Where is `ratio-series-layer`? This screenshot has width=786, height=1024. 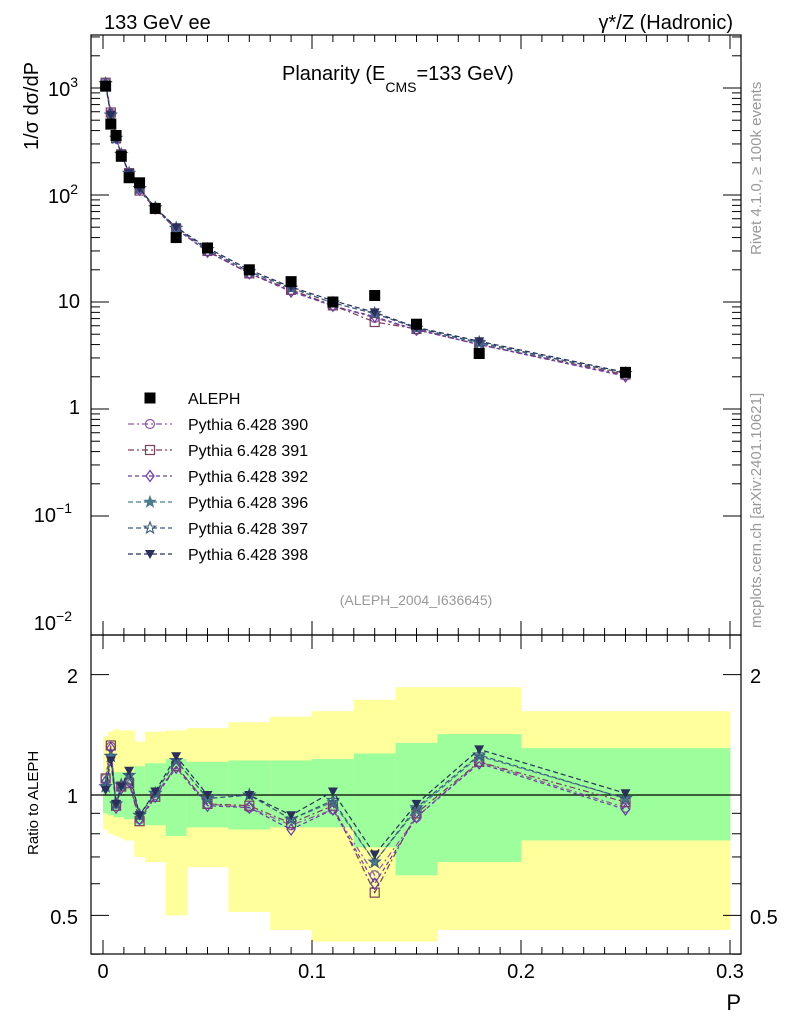
ratio-series-layer is located at coordinates (365, 819).